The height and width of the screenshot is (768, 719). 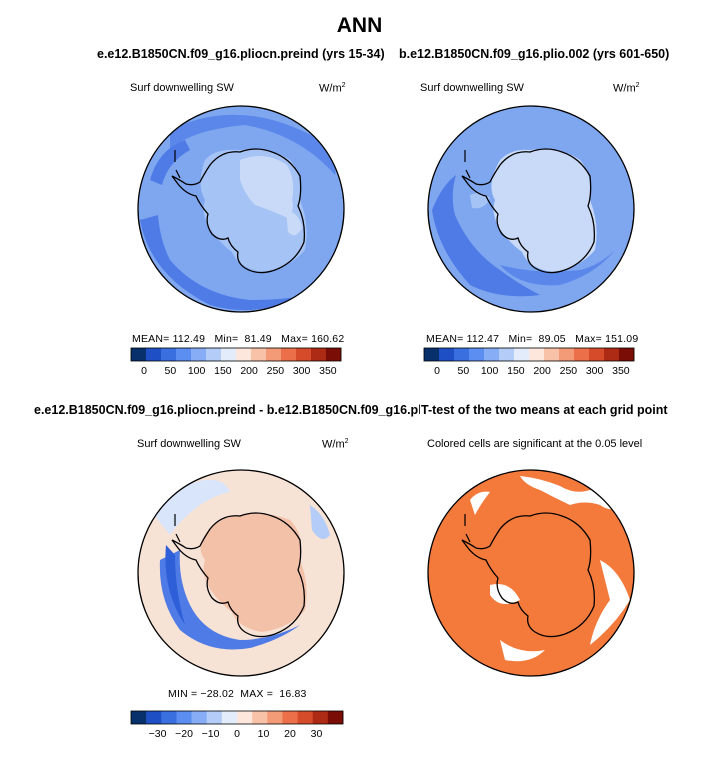 What do you see at coordinates (472, 88) in the screenshot?
I see `panel-2-variable: Surf downwelling SW` at bounding box center [472, 88].